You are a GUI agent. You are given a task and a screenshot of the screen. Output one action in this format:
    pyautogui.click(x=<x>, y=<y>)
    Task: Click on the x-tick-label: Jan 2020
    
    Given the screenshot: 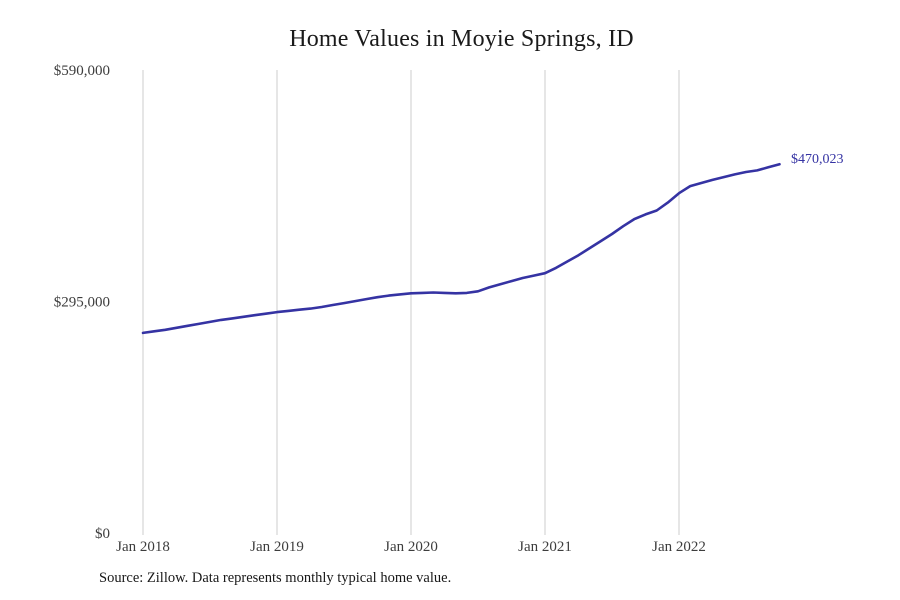 What is the action you would take?
    pyautogui.click(x=411, y=547)
    